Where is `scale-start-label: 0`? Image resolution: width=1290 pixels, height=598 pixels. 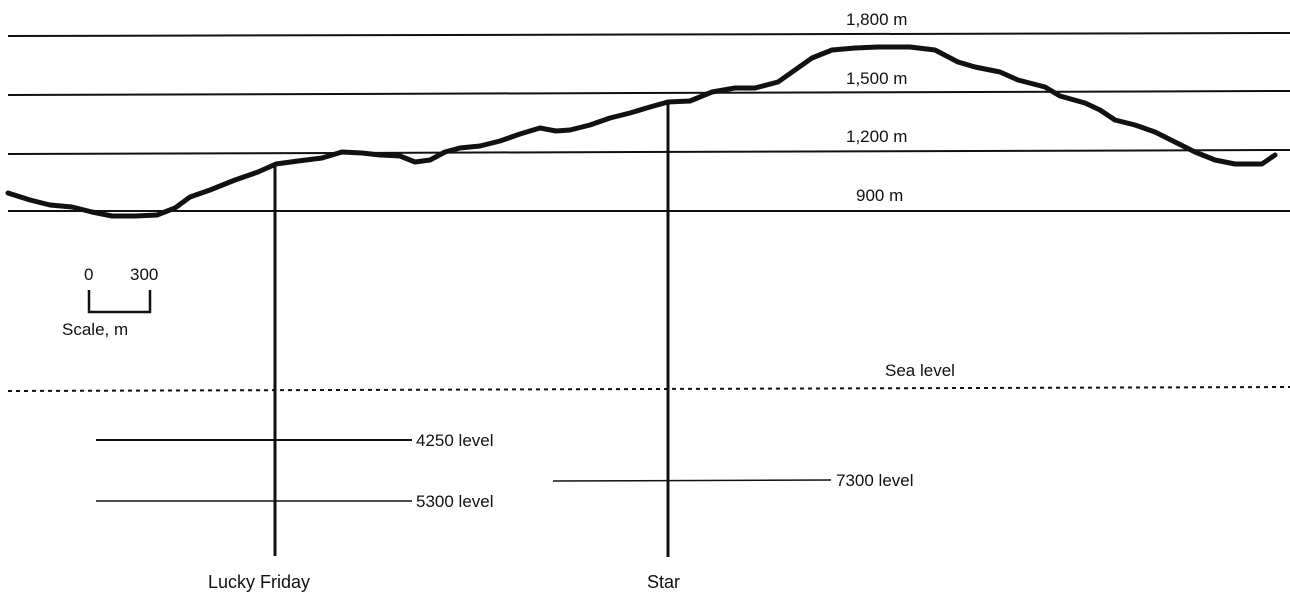
scale-start-label: 0 is located at coordinates (88, 274).